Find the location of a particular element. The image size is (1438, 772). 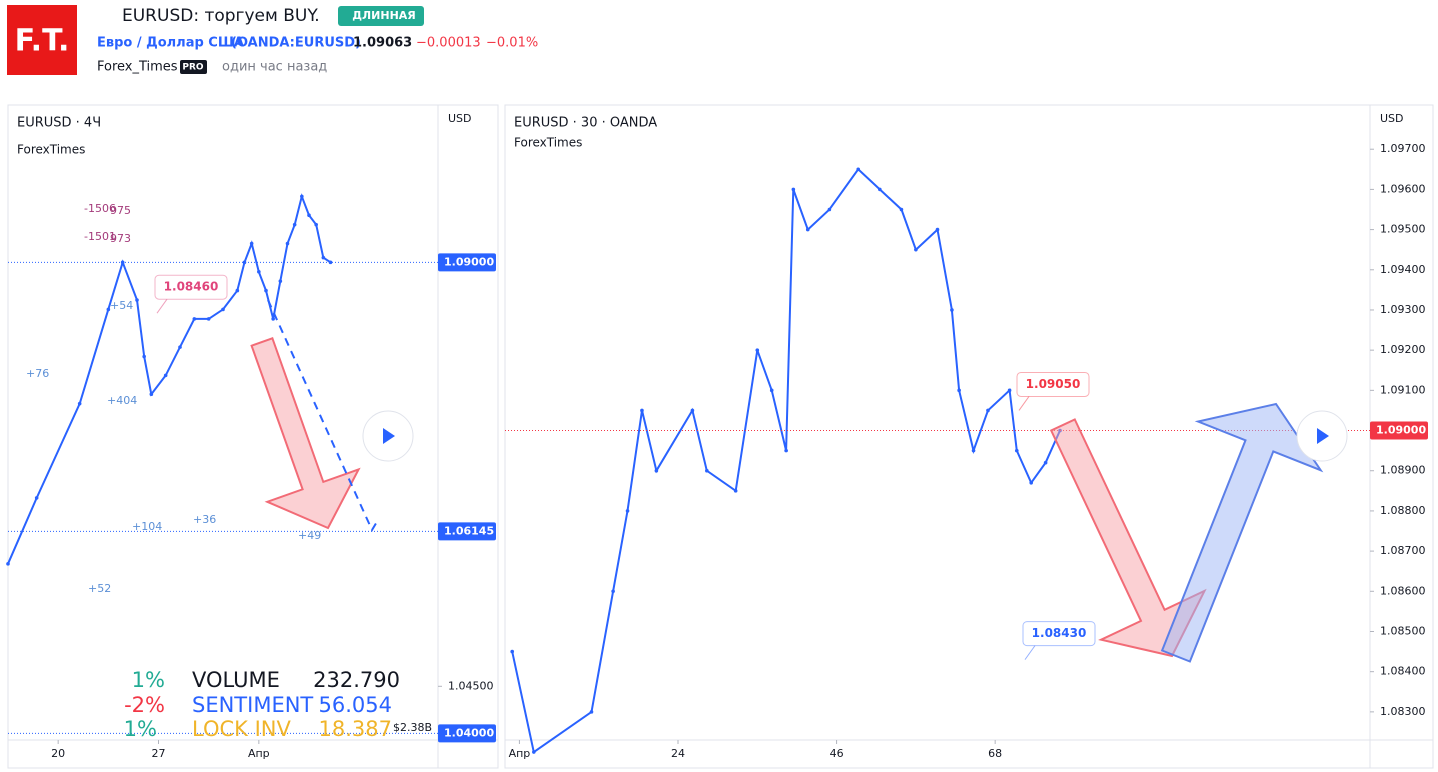

price-change-pct: −0.01% is located at coordinates (512, 43).